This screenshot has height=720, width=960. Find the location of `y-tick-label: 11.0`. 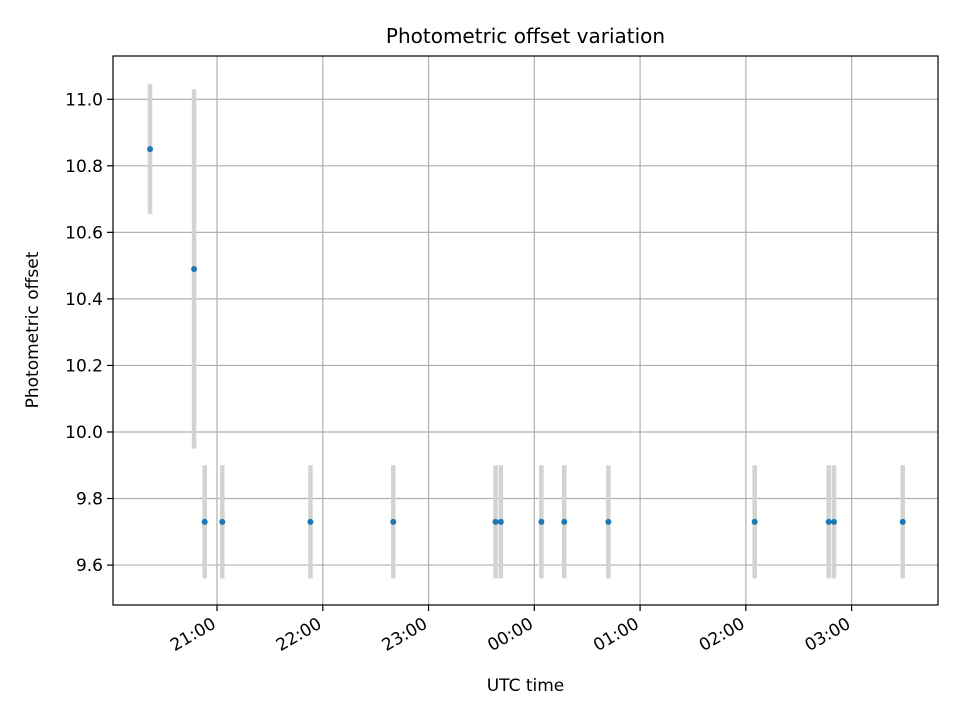

y-tick-label: 11.0 is located at coordinates (84, 100).